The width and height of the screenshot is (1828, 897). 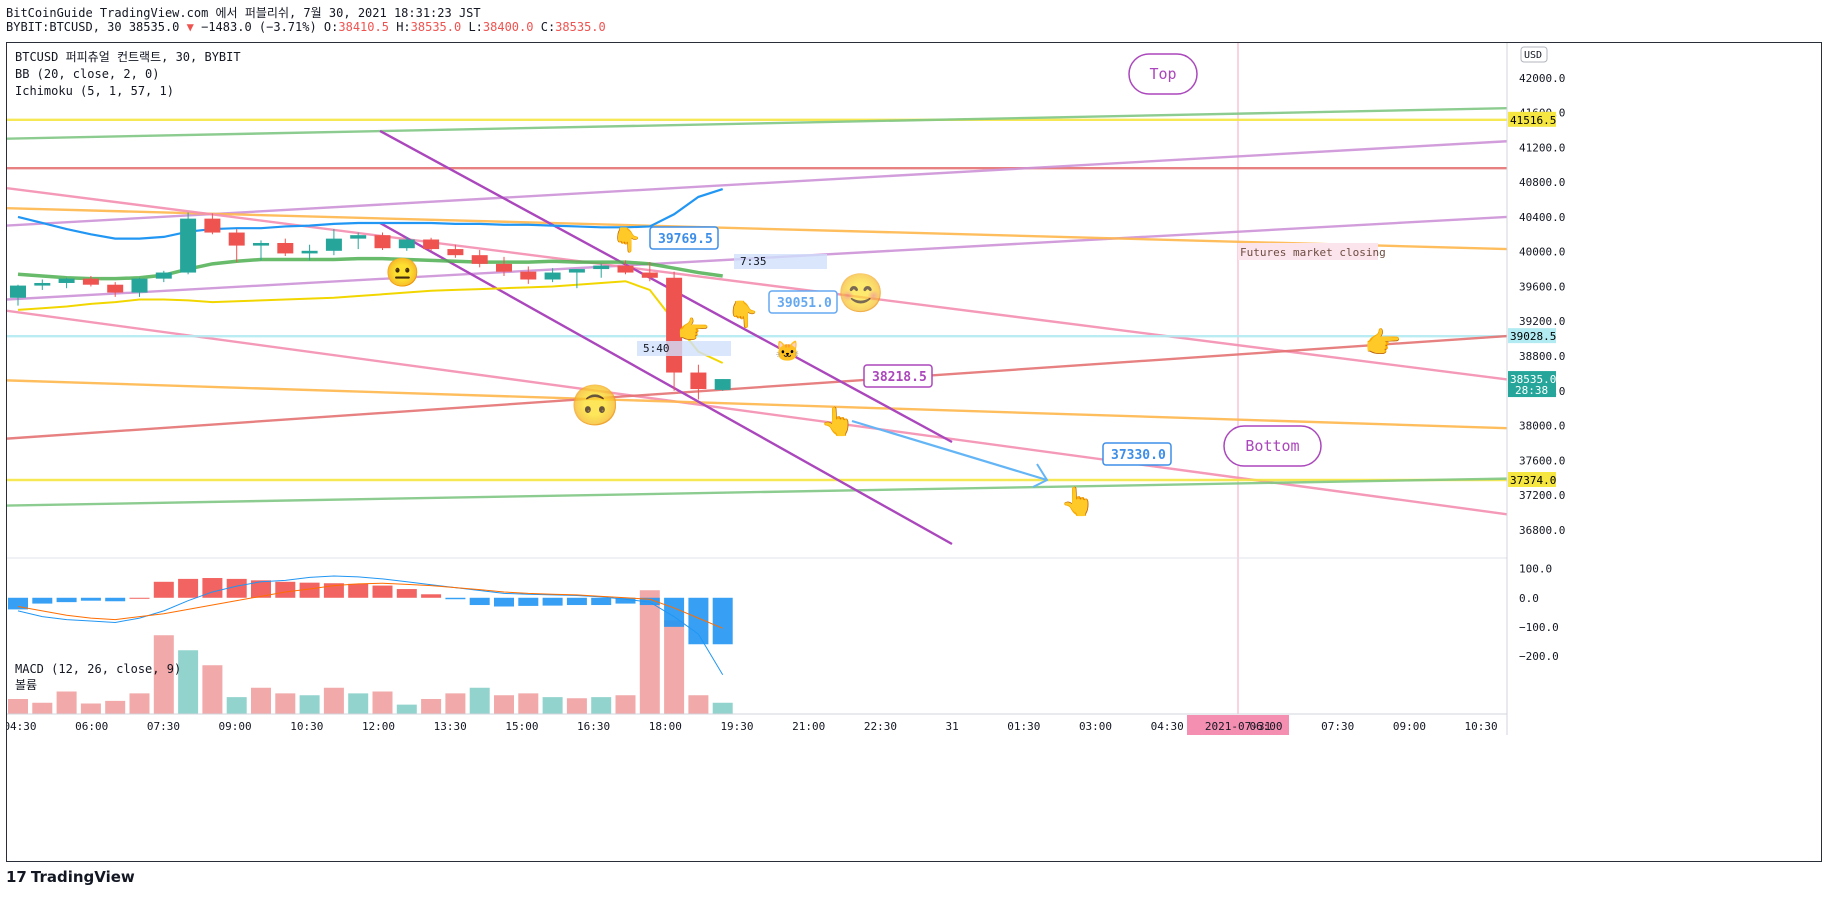 I want to click on time-highlight-badge, so click(x=1238, y=725).